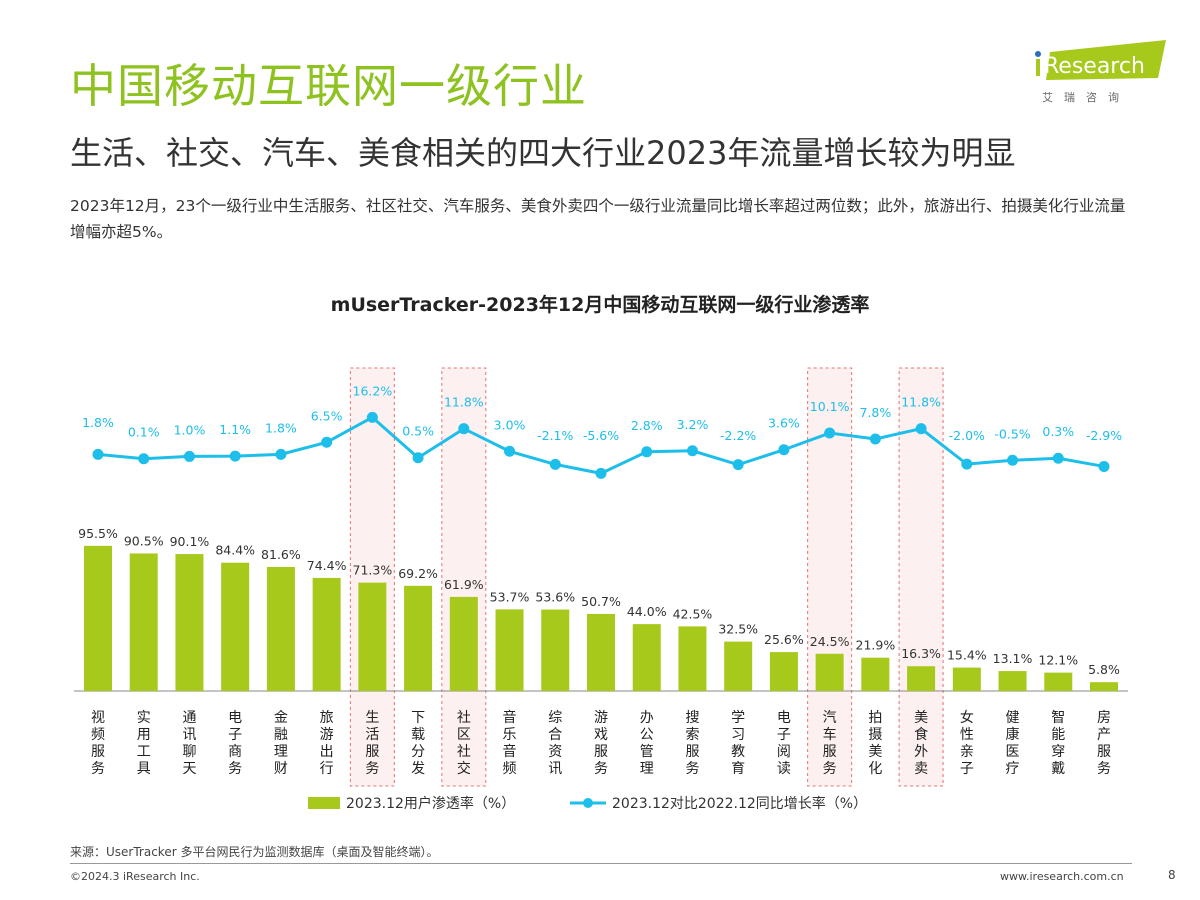 This screenshot has height=900, width=1200. I want to click on line-label: 10.1%, so click(830, 406).